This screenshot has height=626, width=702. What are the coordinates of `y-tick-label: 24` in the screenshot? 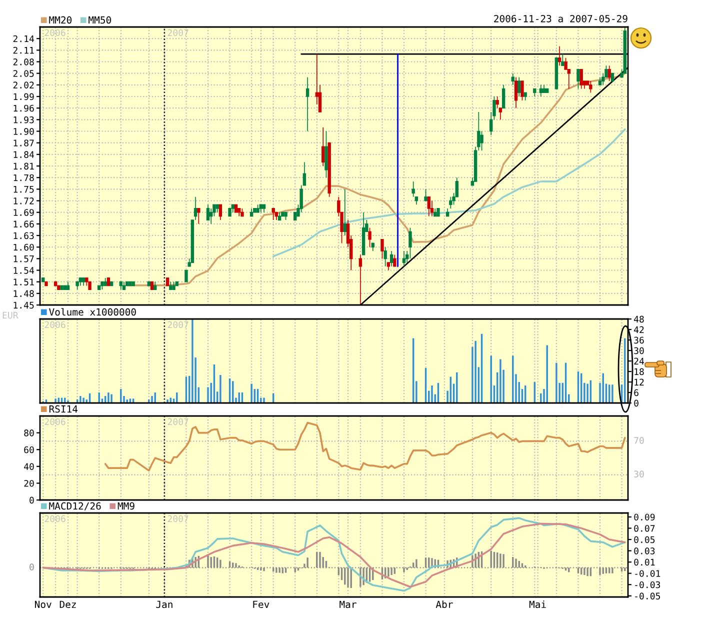 It's located at (639, 361).